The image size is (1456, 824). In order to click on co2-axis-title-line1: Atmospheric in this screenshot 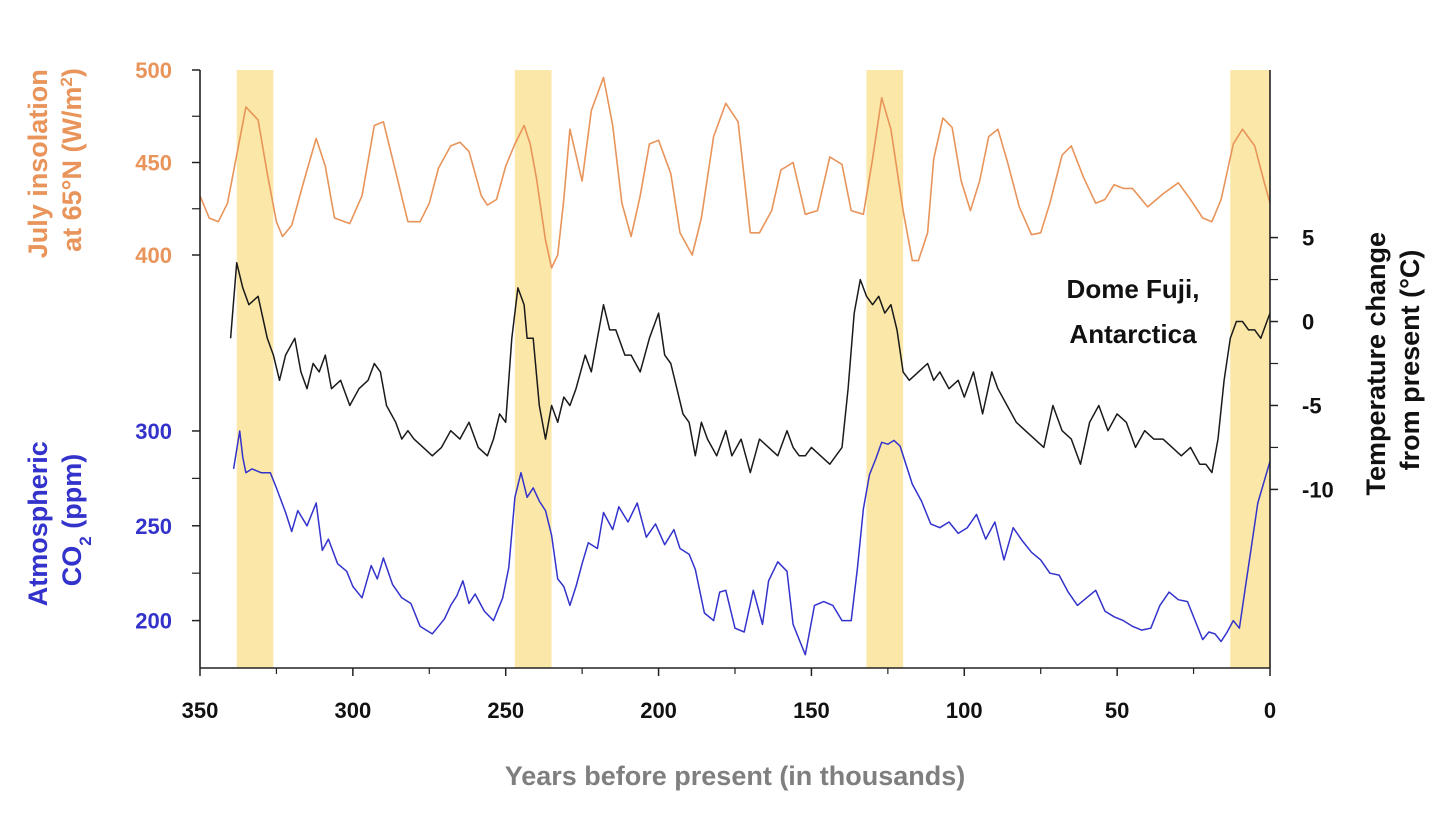, I will do `click(38, 523)`.